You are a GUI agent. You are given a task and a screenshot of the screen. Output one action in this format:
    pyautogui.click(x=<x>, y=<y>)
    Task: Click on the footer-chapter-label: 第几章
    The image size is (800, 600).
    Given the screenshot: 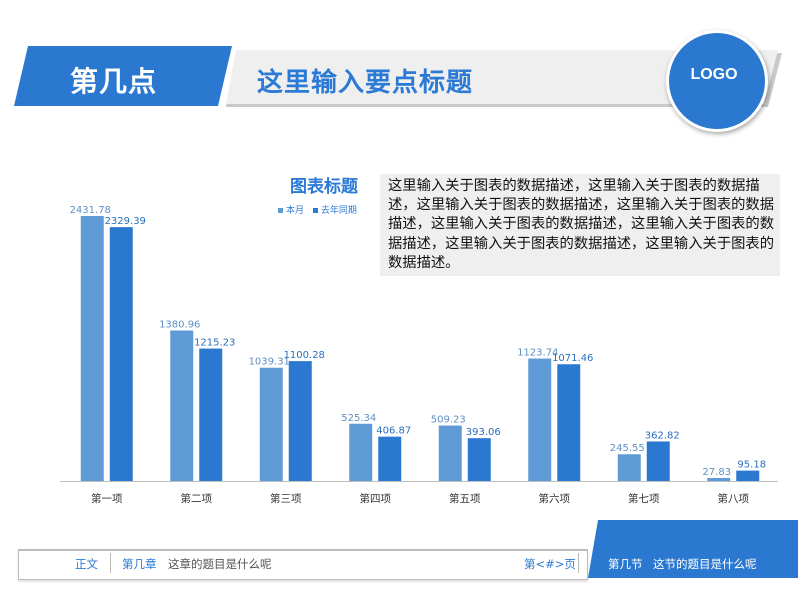 What is the action you would take?
    pyautogui.click(x=139, y=564)
    